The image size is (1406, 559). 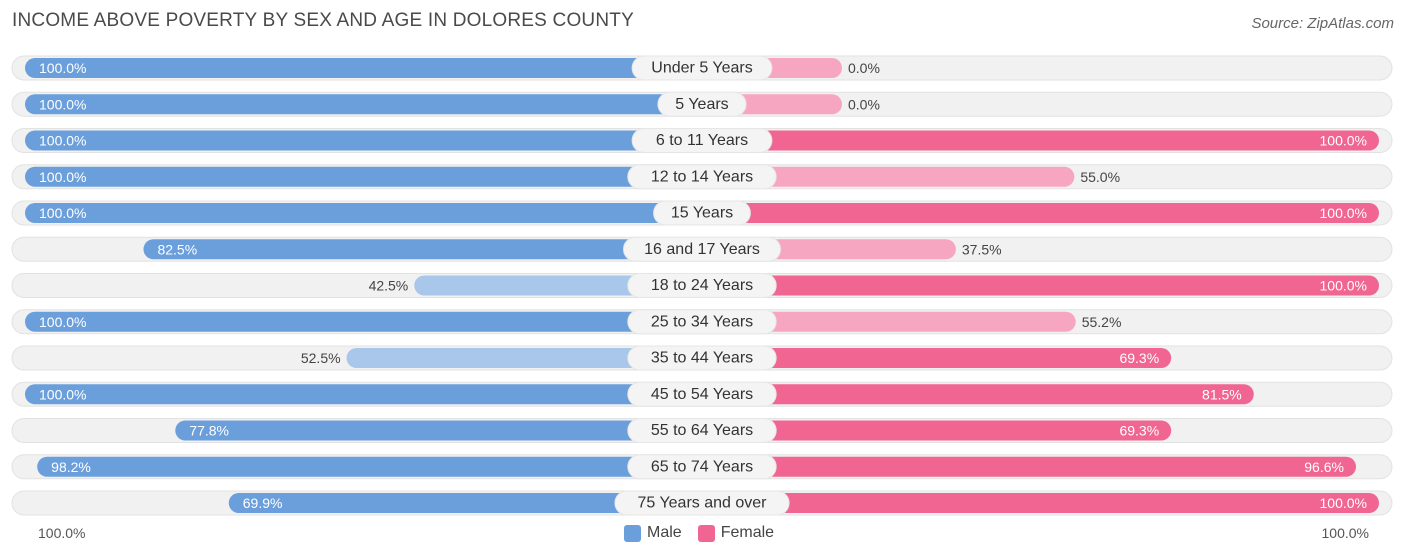 What do you see at coordinates (321, 358) in the screenshot?
I see `male-value-label: 52.5%` at bounding box center [321, 358].